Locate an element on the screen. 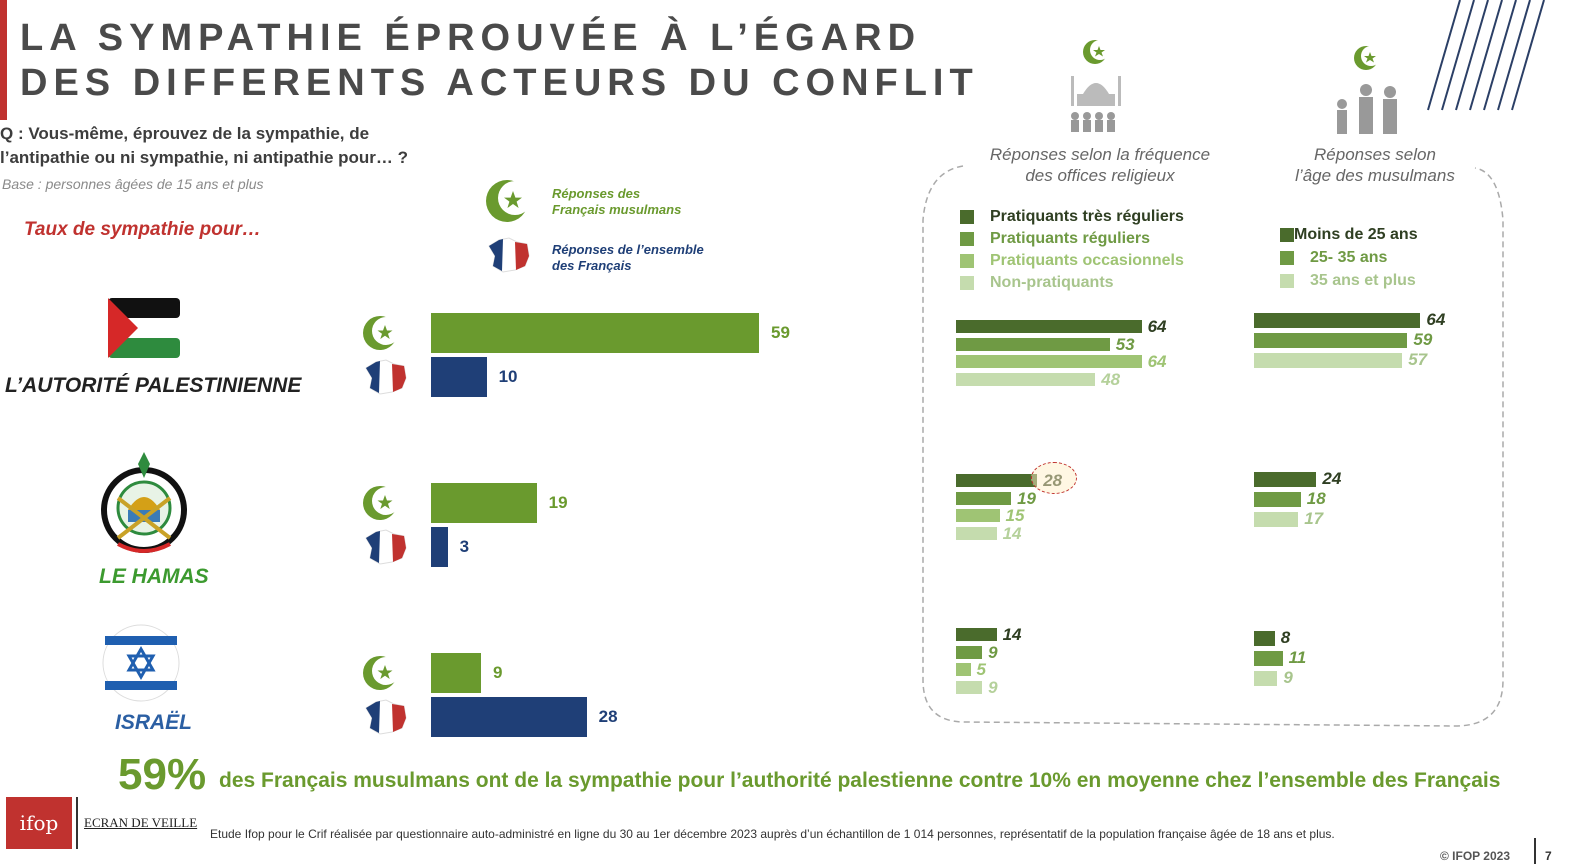 The height and width of the screenshot is (864, 1595). age-value-1-1: 18 is located at coordinates (1316, 498).